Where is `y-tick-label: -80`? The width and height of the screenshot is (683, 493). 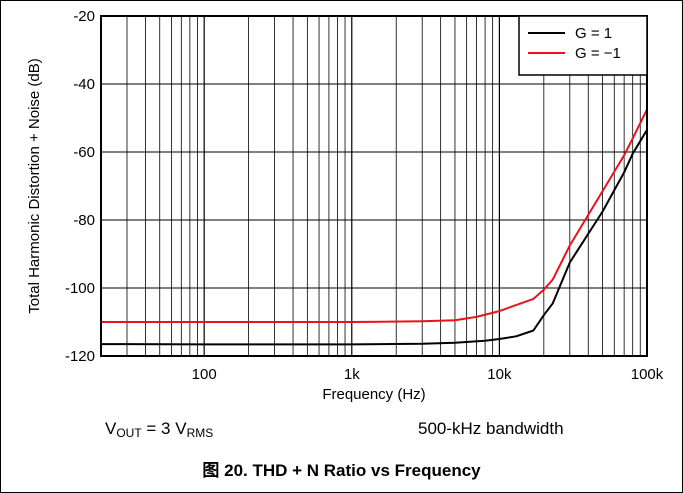
y-tick-label: -80 is located at coordinates (84, 220).